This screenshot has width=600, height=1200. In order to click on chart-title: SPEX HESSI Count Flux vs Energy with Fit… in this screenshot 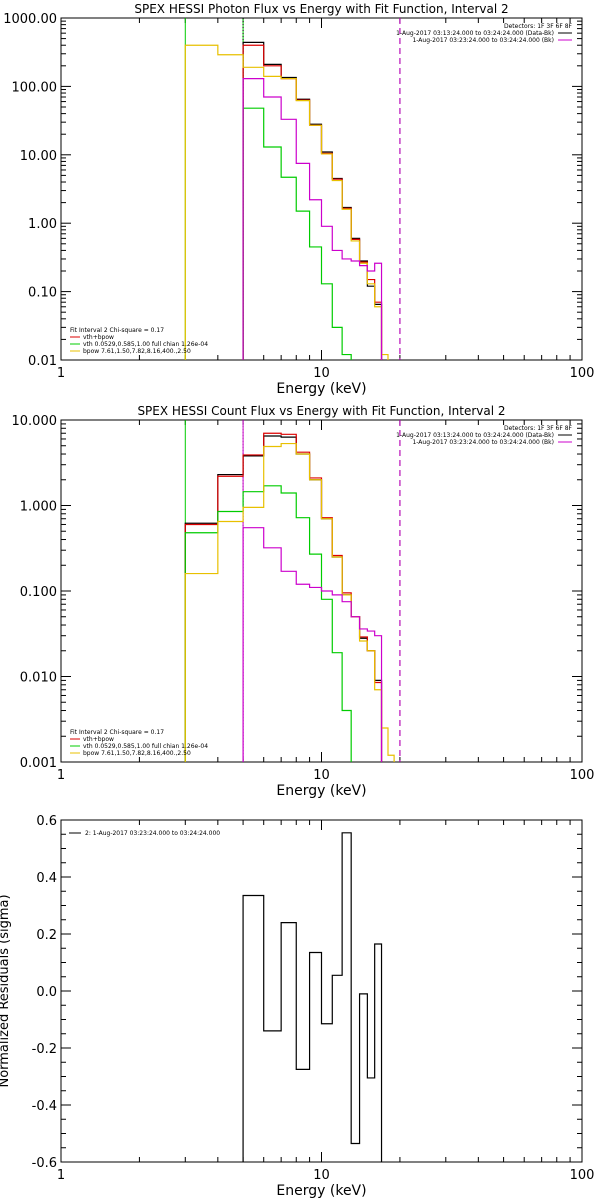, I will do `click(321, 411)`.